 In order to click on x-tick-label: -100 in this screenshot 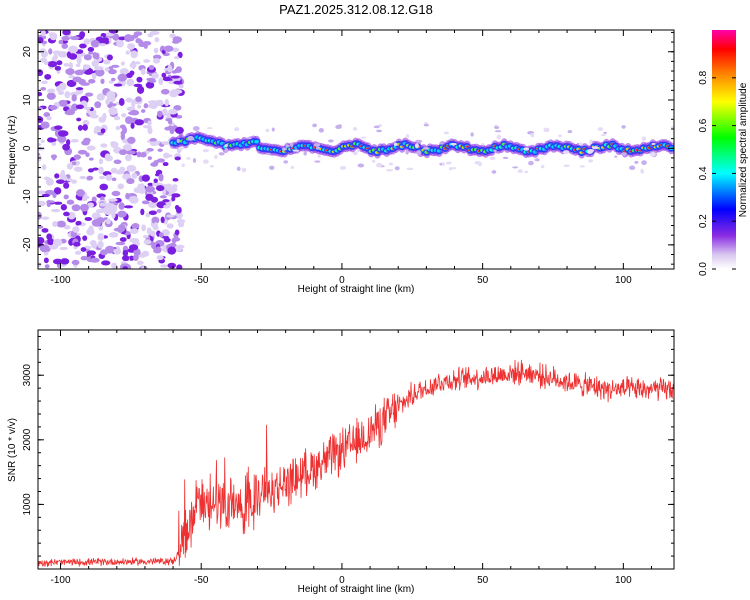, I will do `click(61, 580)`.